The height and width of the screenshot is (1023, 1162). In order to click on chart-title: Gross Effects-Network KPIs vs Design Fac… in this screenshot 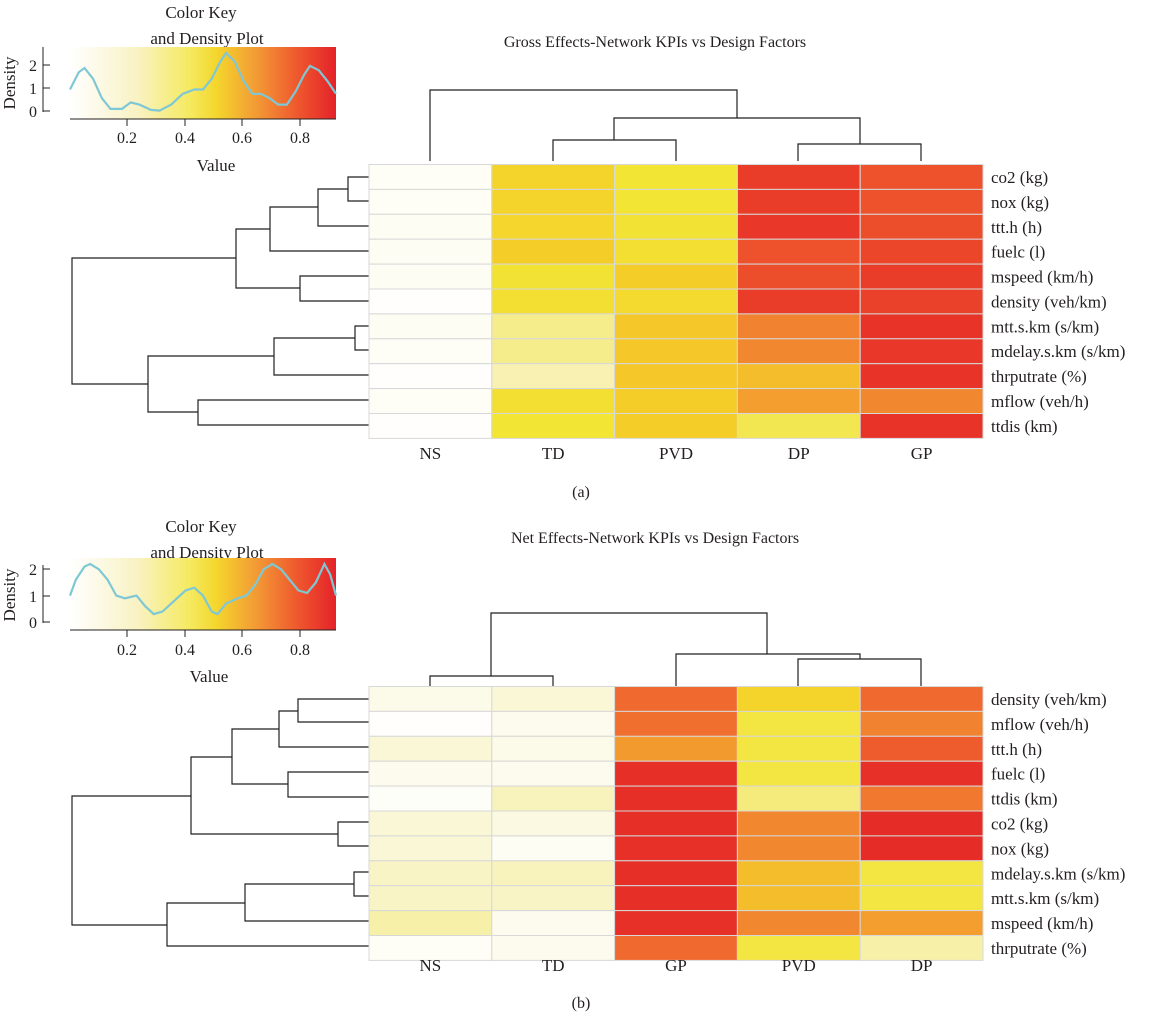, I will do `click(655, 42)`.